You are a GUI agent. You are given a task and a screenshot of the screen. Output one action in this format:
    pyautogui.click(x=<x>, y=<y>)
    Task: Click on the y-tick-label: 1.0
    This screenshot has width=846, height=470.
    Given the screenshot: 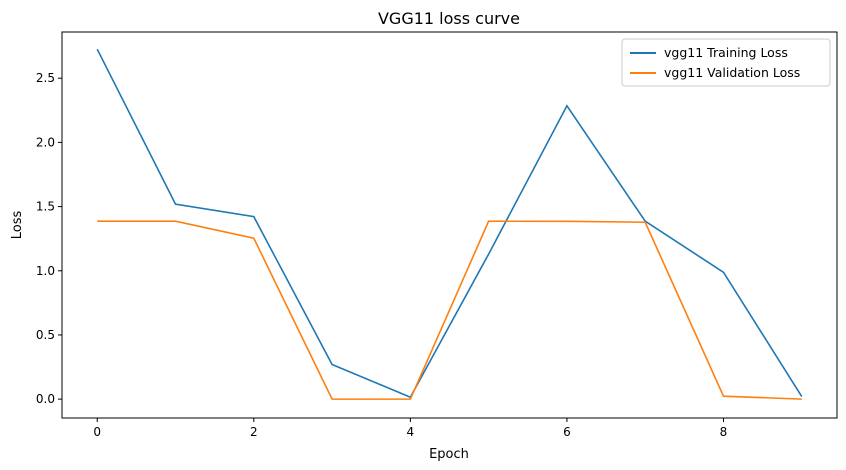 What is the action you would take?
    pyautogui.click(x=45, y=271)
    